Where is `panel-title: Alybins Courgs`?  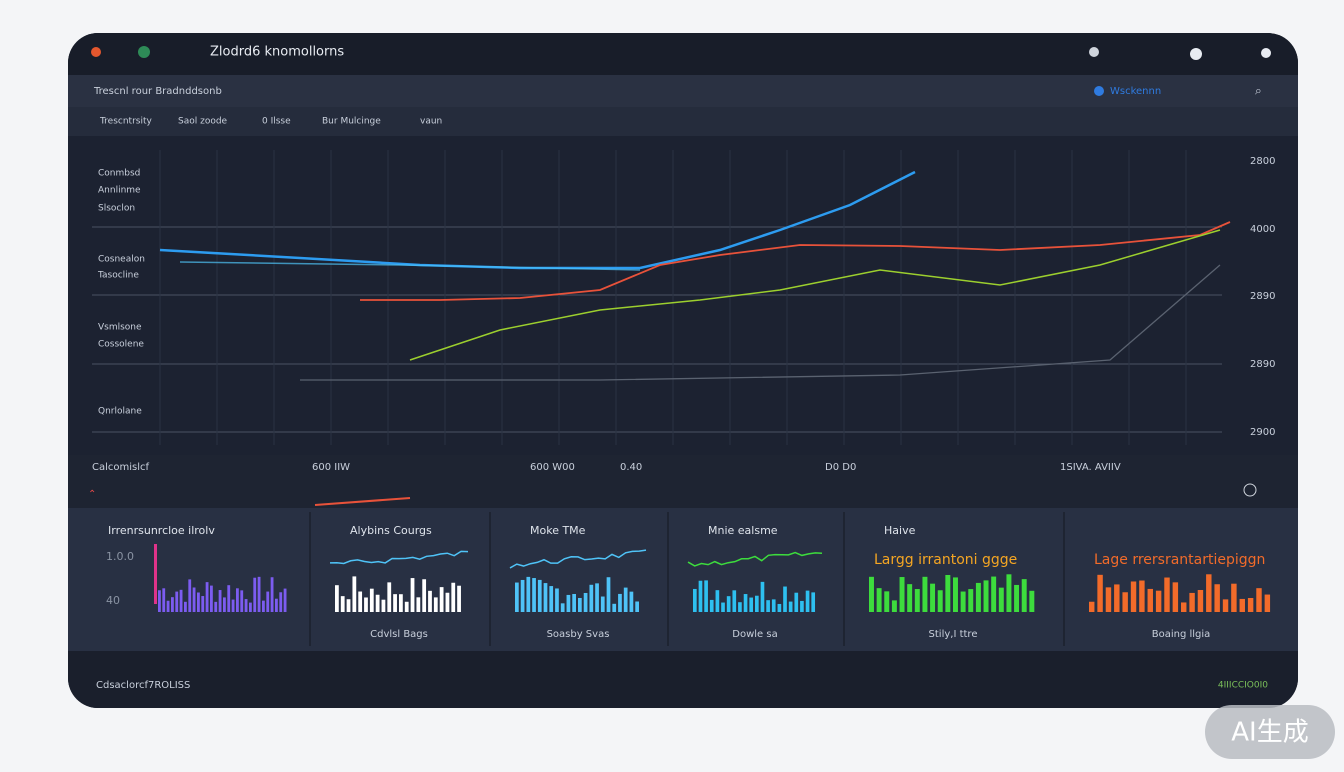
panel-title: Alybins Courgs is located at coordinates (391, 530).